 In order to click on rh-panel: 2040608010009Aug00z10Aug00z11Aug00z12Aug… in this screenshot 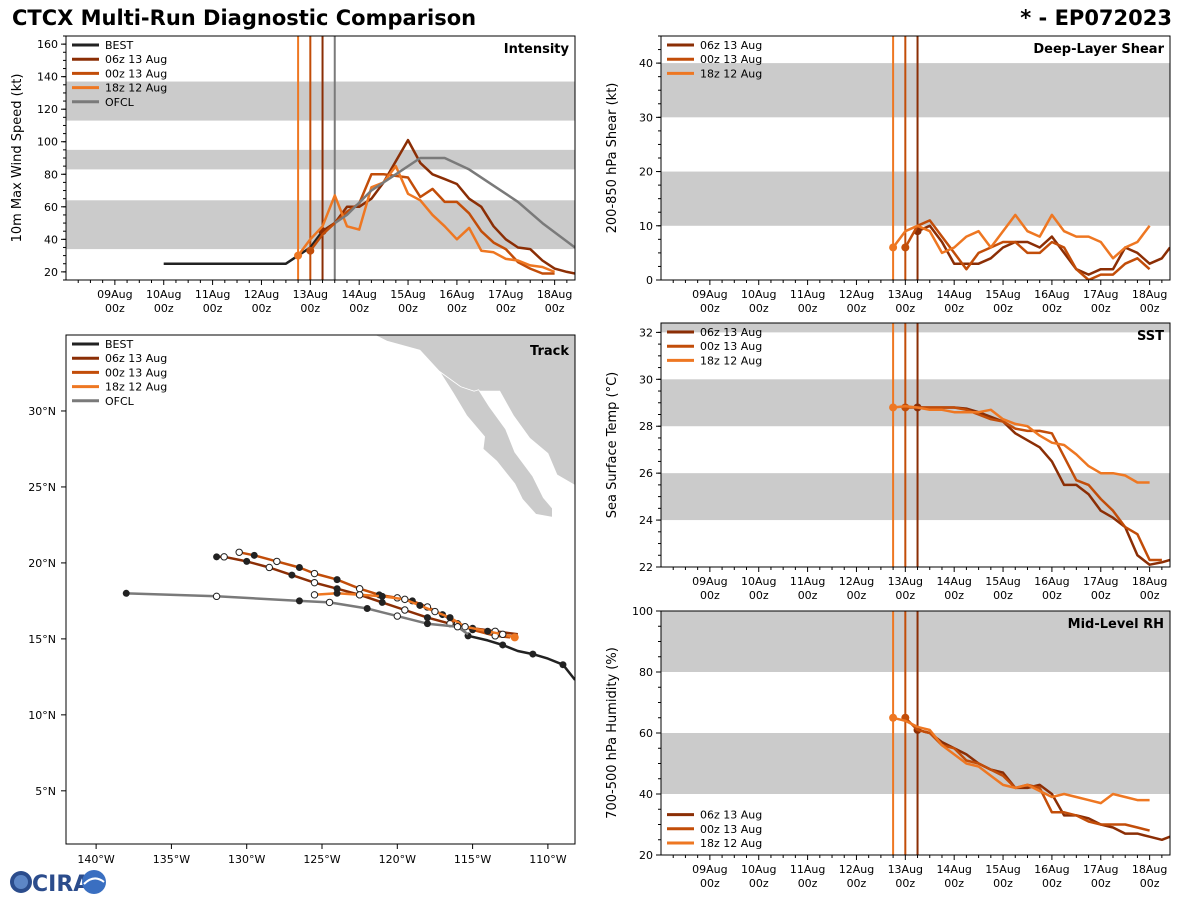, I will do `click(888, 747)`.